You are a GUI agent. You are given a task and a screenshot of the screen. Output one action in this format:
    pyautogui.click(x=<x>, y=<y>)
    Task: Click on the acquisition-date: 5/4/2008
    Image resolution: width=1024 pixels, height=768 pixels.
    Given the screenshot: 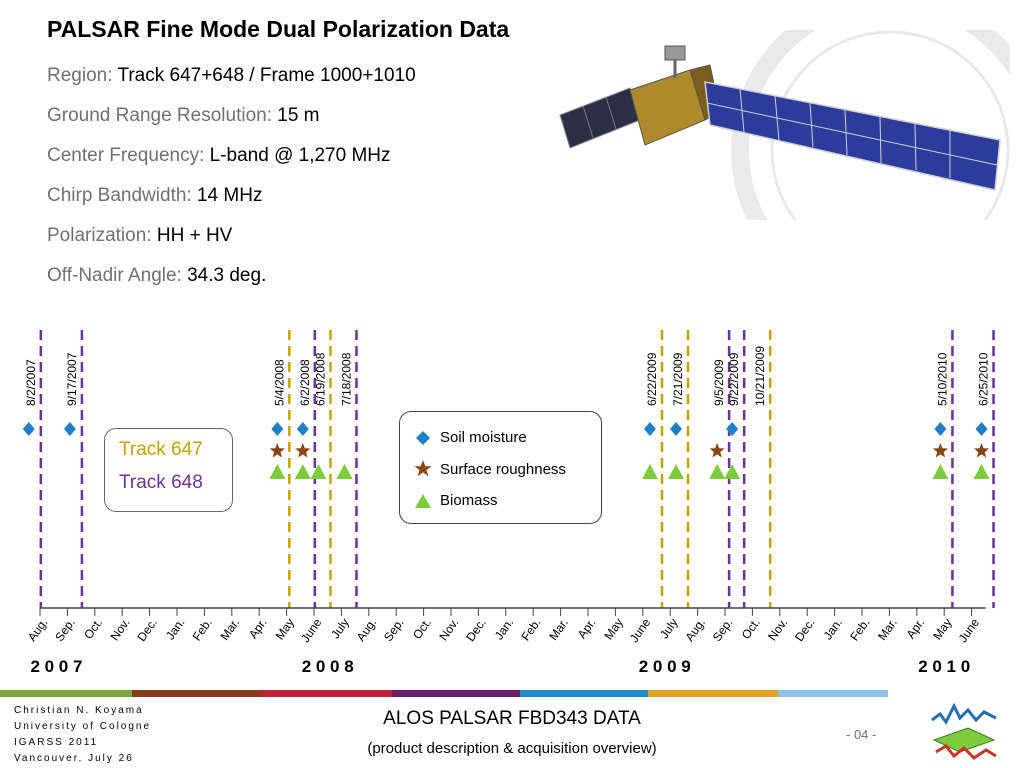 What is the action you would take?
    pyautogui.click(x=279, y=382)
    